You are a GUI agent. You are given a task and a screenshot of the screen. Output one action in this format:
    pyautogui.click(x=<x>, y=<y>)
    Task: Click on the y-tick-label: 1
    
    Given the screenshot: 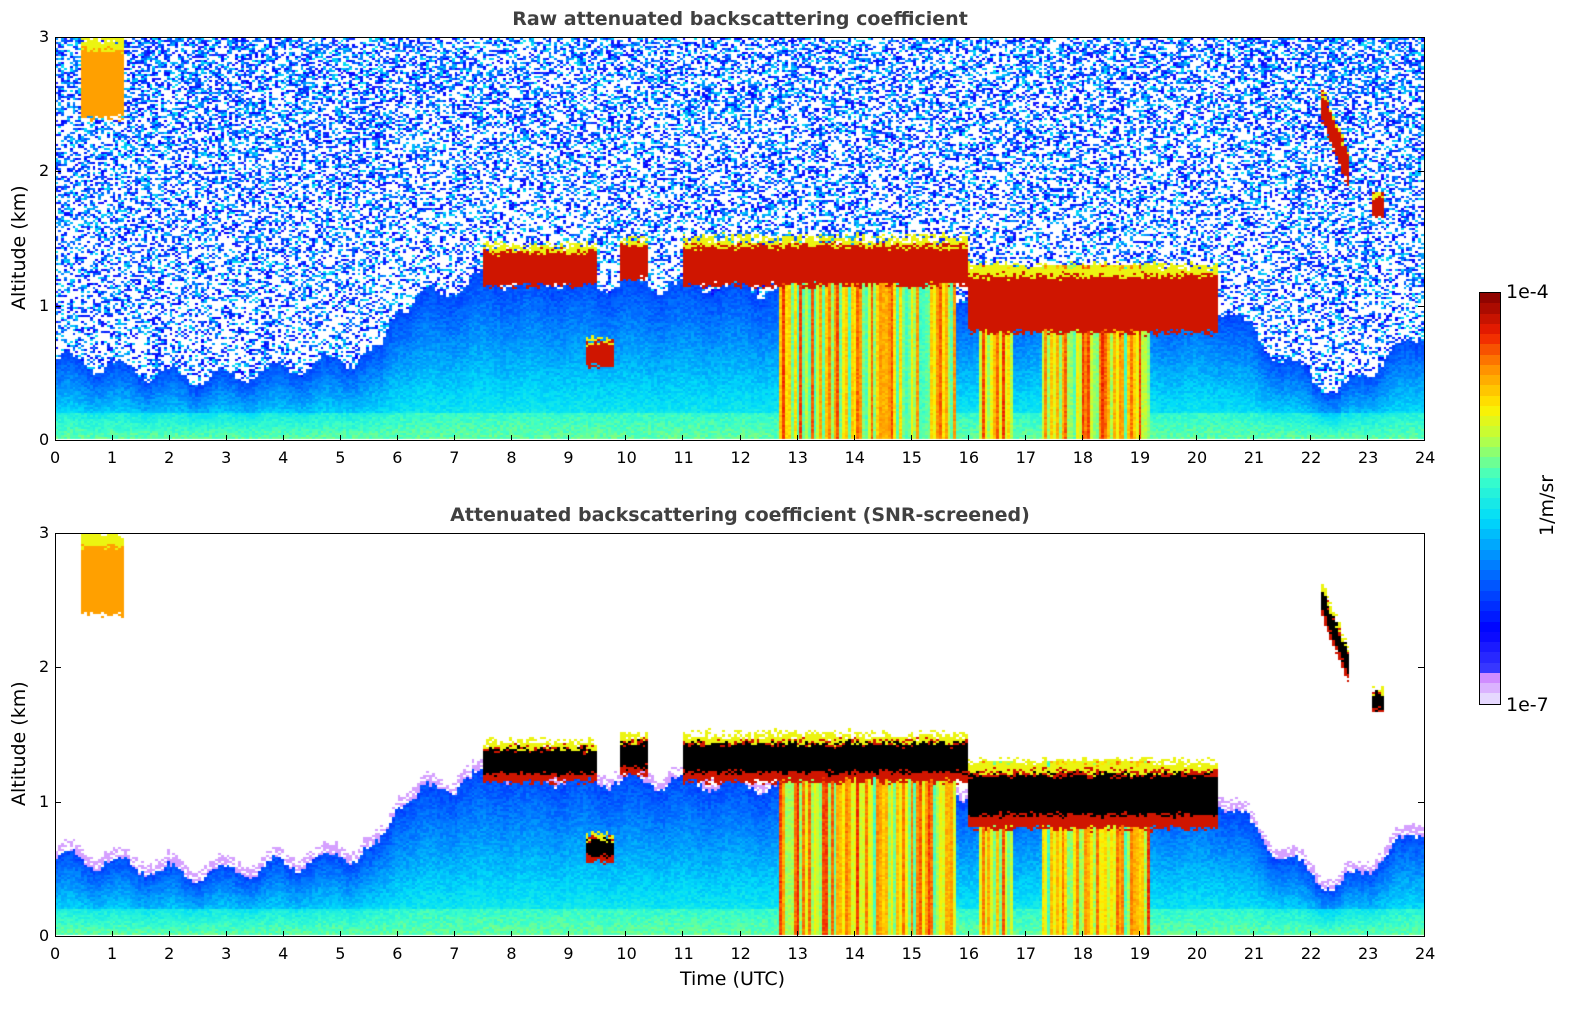 What is the action you would take?
    pyautogui.click(x=44, y=305)
    